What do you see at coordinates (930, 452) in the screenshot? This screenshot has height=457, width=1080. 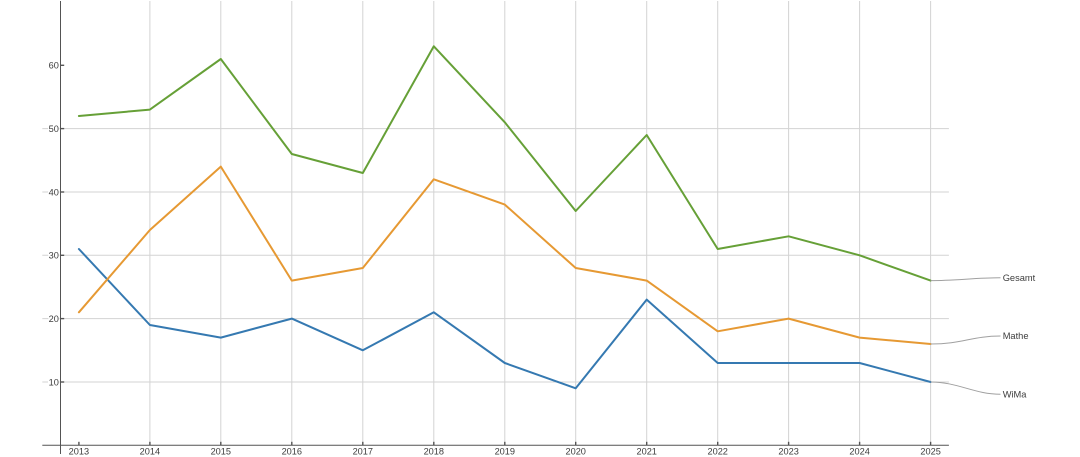 I see `svg-text: 2025` at bounding box center [930, 452].